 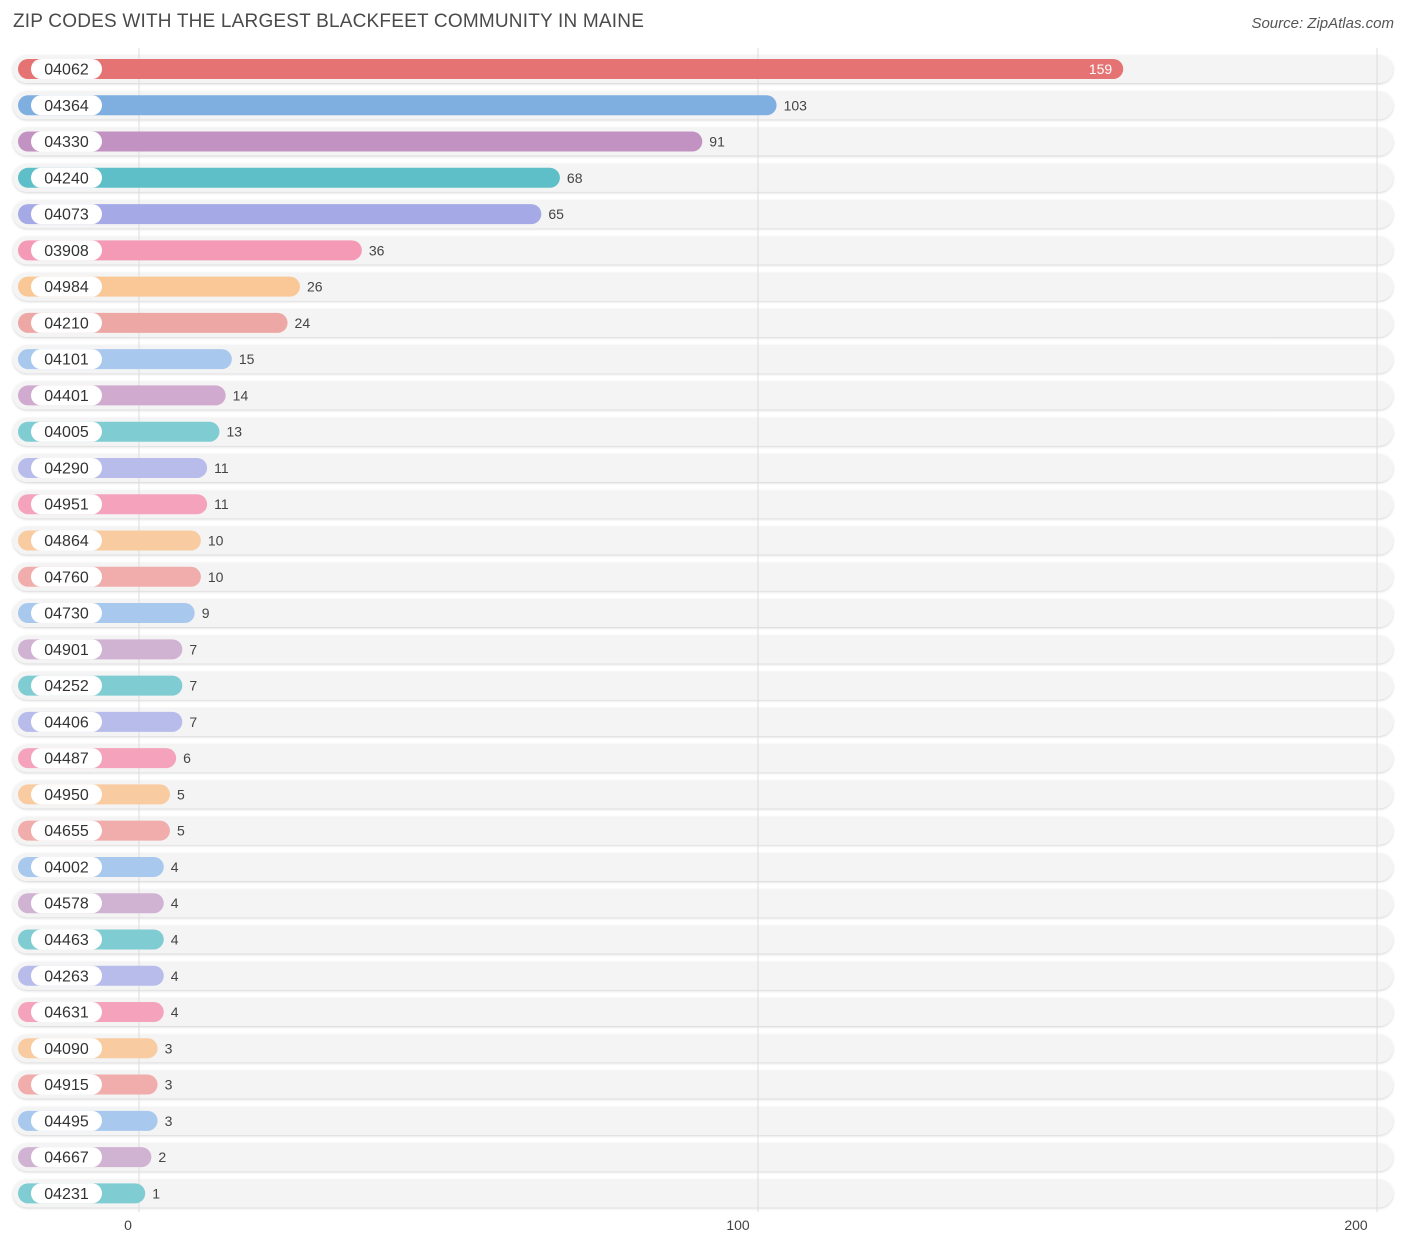 What do you see at coordinates (241, 395) in the screenshot?
I see `value-label: 14` at bounding box center [241, 395].